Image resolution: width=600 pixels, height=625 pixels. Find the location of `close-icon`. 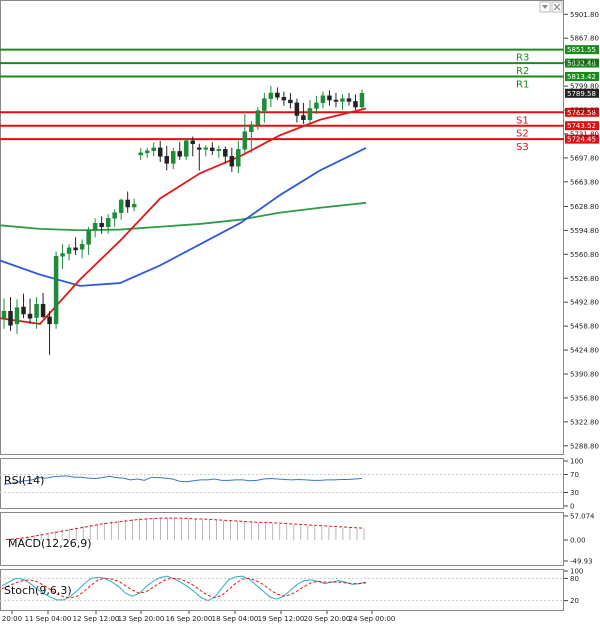

close-icon is located at coordinates (557, 7).